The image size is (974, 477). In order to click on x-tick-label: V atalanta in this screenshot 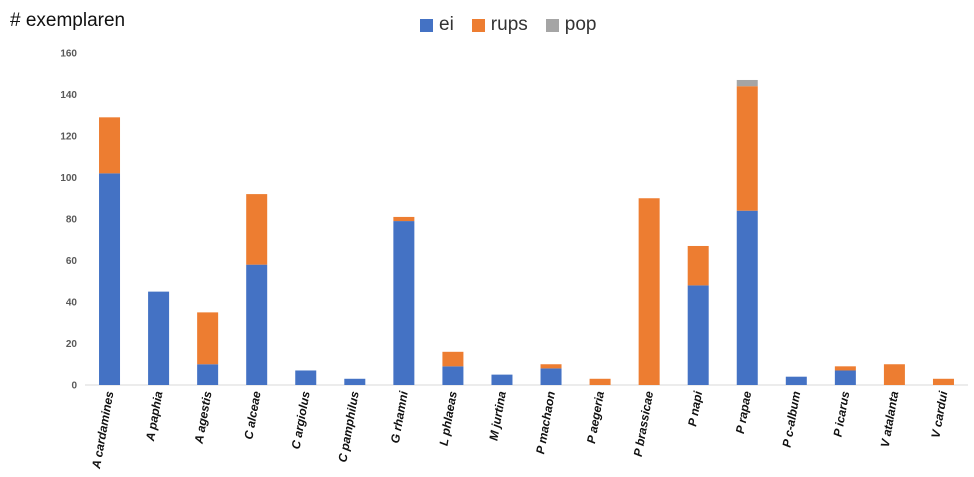, I will do `click(890, 419)`.